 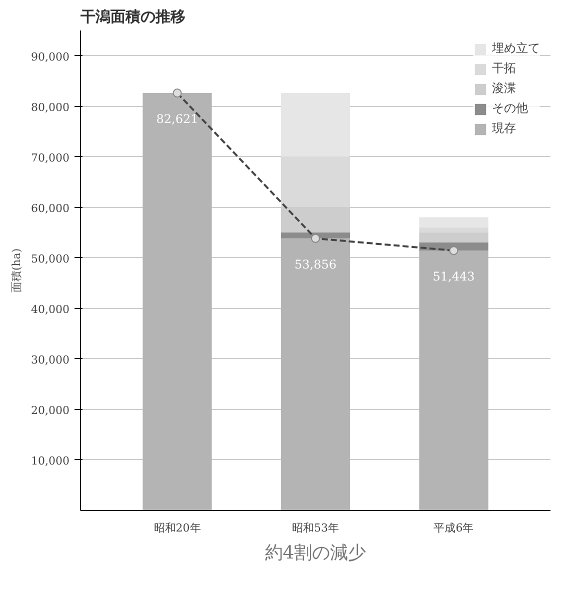 I want to click on legend-label: 現存, so click(x=504, y=128).